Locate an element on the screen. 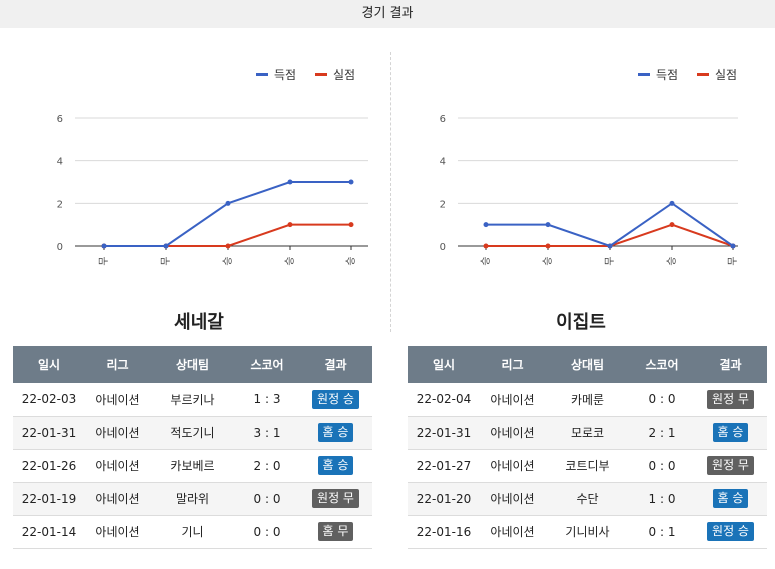  results-line-chart-egypt: 0 2 4 6 승 승 무 승 무 is located at coordinates (589, 190).